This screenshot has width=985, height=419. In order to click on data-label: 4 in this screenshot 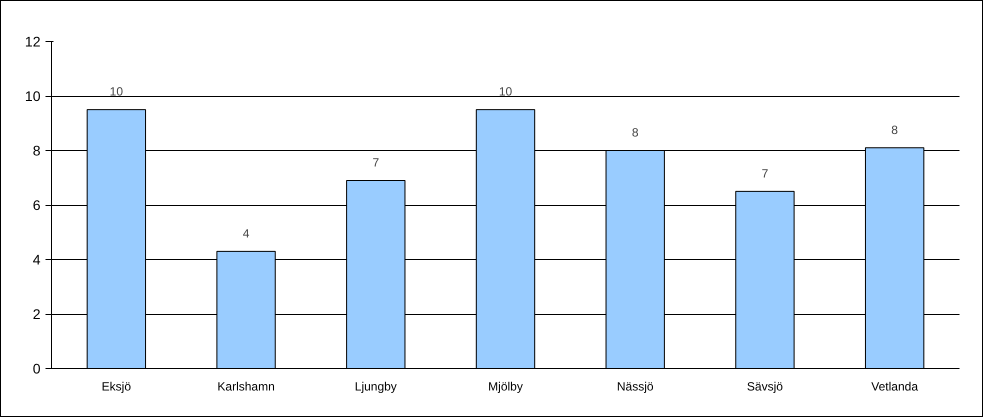, I will do `click(246, 233)`.